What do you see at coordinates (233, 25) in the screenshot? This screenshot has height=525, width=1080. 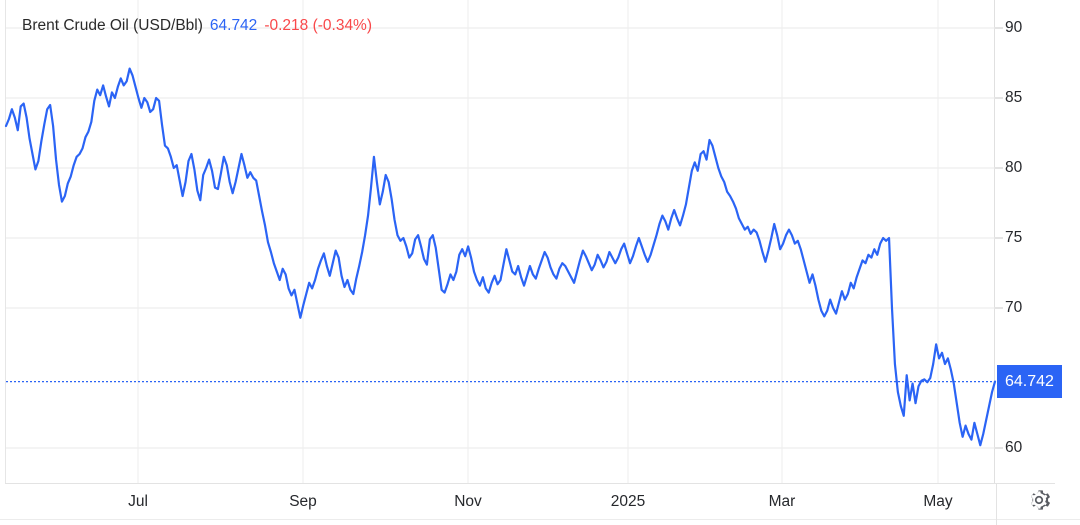 I see `last-price: 64.742` at bounding box center [233, 25].